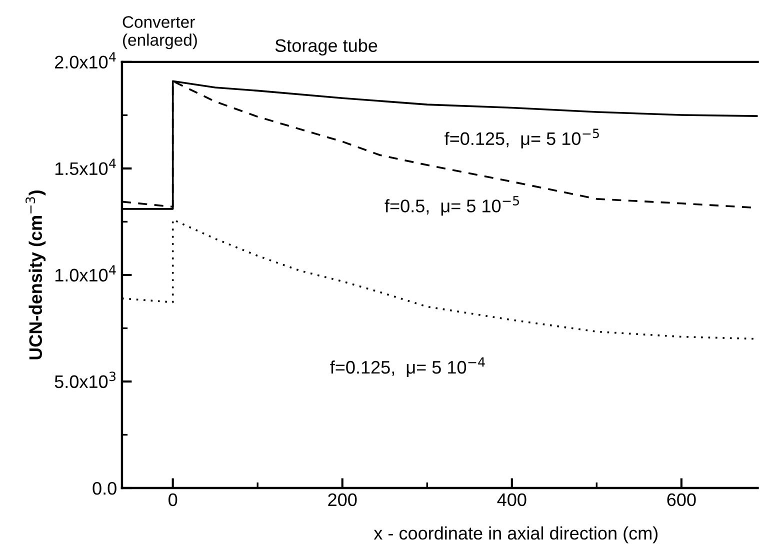  What do you see at coordinates (342, 499) in the screenshot?
I see `x-tick-label: 200` at bounding box center [342, 499].